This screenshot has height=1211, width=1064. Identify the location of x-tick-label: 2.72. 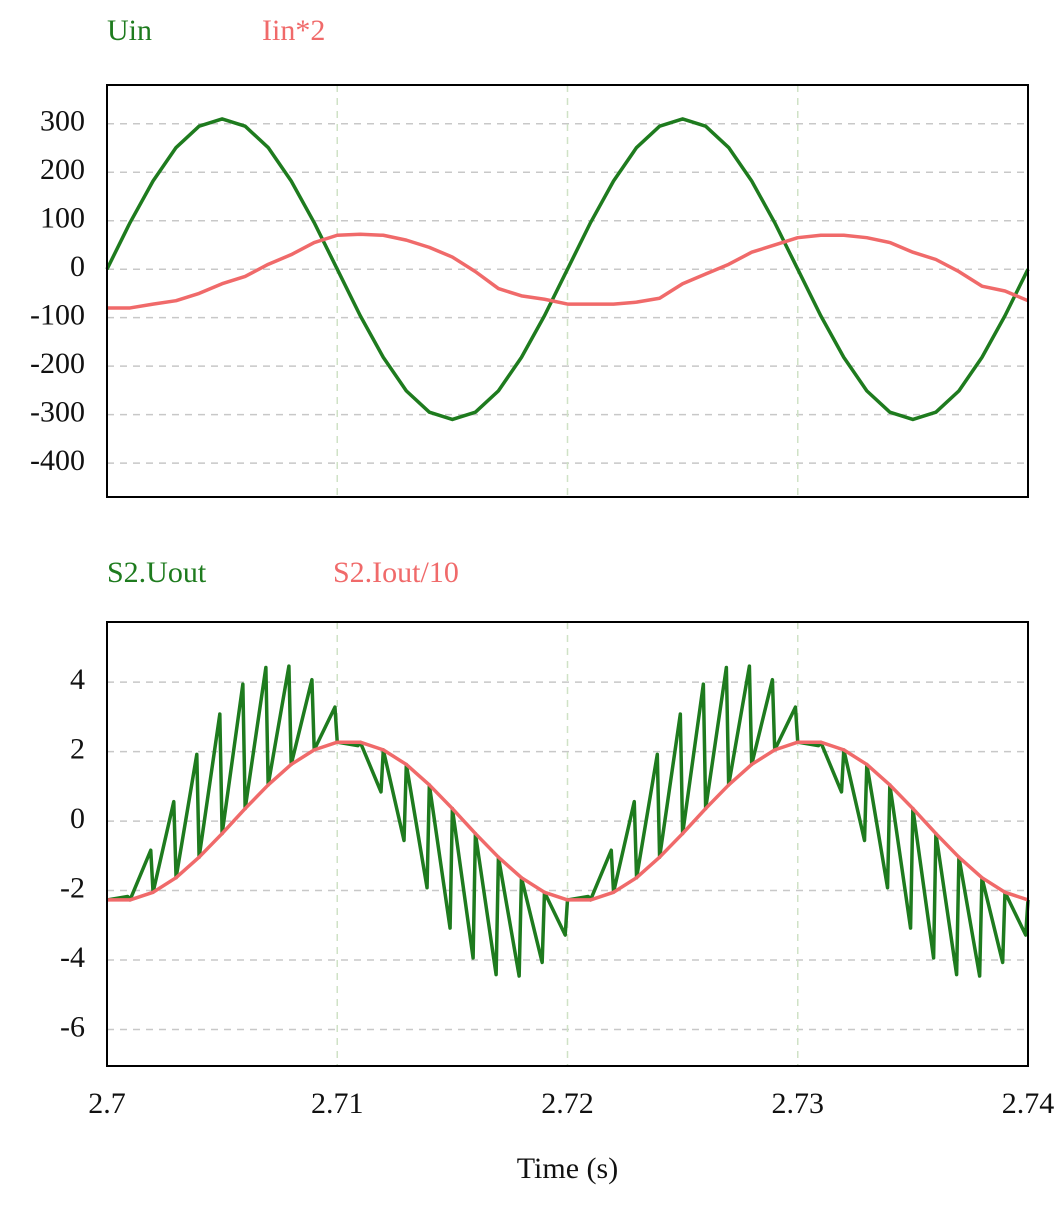
(567, 1103).